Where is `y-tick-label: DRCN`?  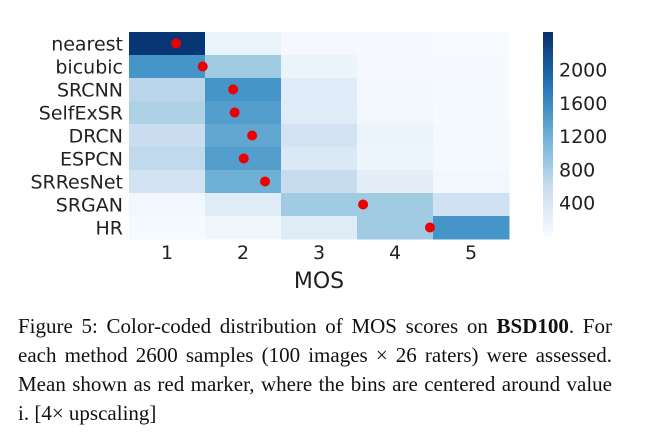 y-tick-label: DRCN is located at coordinates (96, 137).